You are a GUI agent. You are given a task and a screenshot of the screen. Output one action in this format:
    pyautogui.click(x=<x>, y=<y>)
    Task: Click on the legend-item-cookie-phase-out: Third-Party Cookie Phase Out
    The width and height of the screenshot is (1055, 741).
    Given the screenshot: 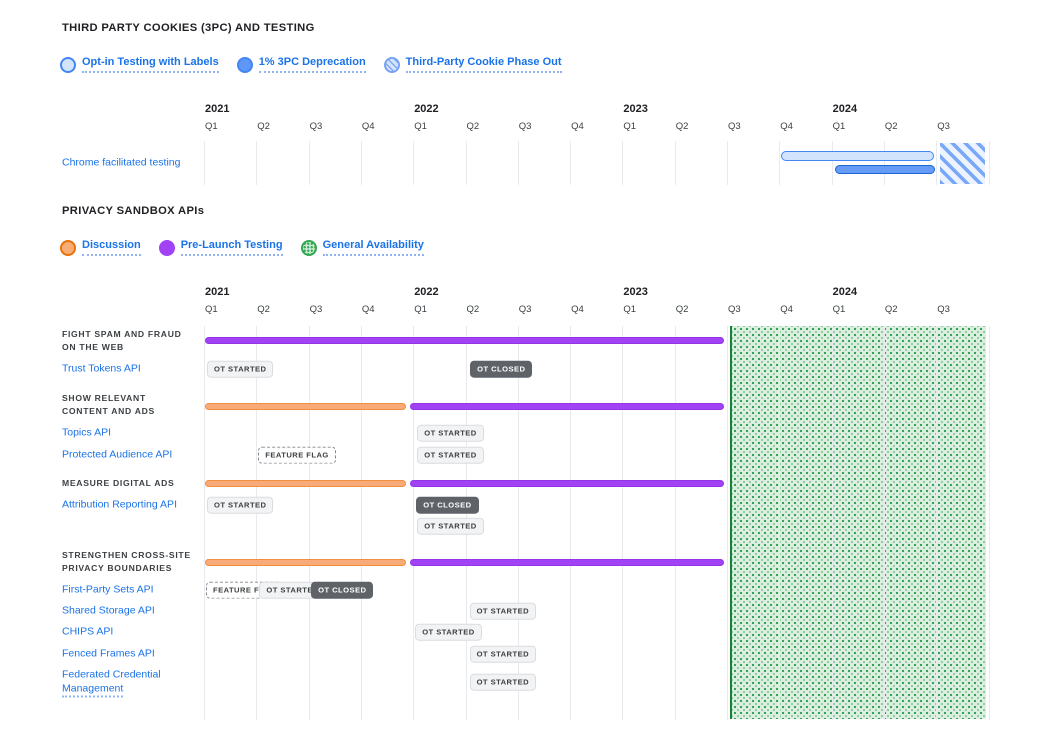 What is the action you would take?
    pyautogui.click(x=472, y=64)
    